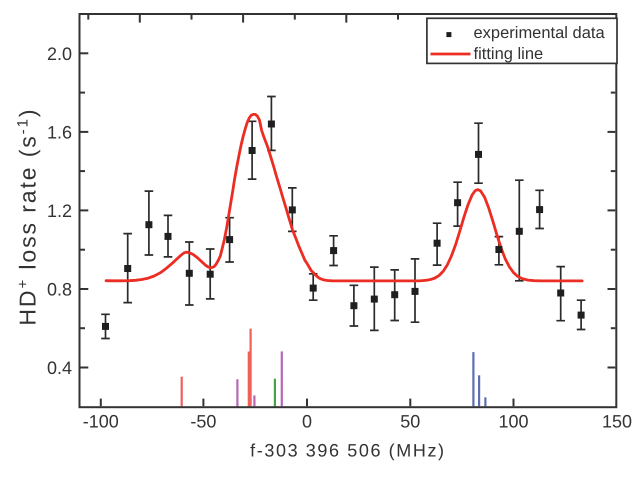 This screenshot has width=642, height=477. Describe the element at coordinates (59, 290) in the screenshot. I see `svg-text: 0.8` at that location.